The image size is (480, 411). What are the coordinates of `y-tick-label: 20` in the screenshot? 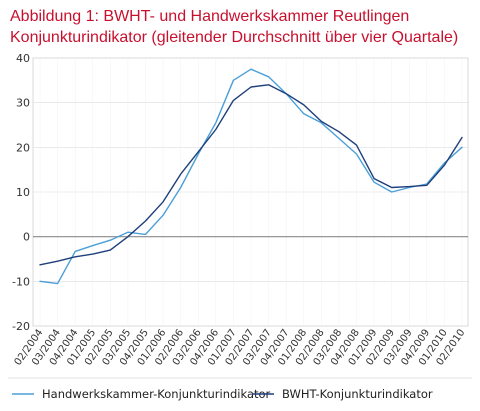 It's located at (23, 147).